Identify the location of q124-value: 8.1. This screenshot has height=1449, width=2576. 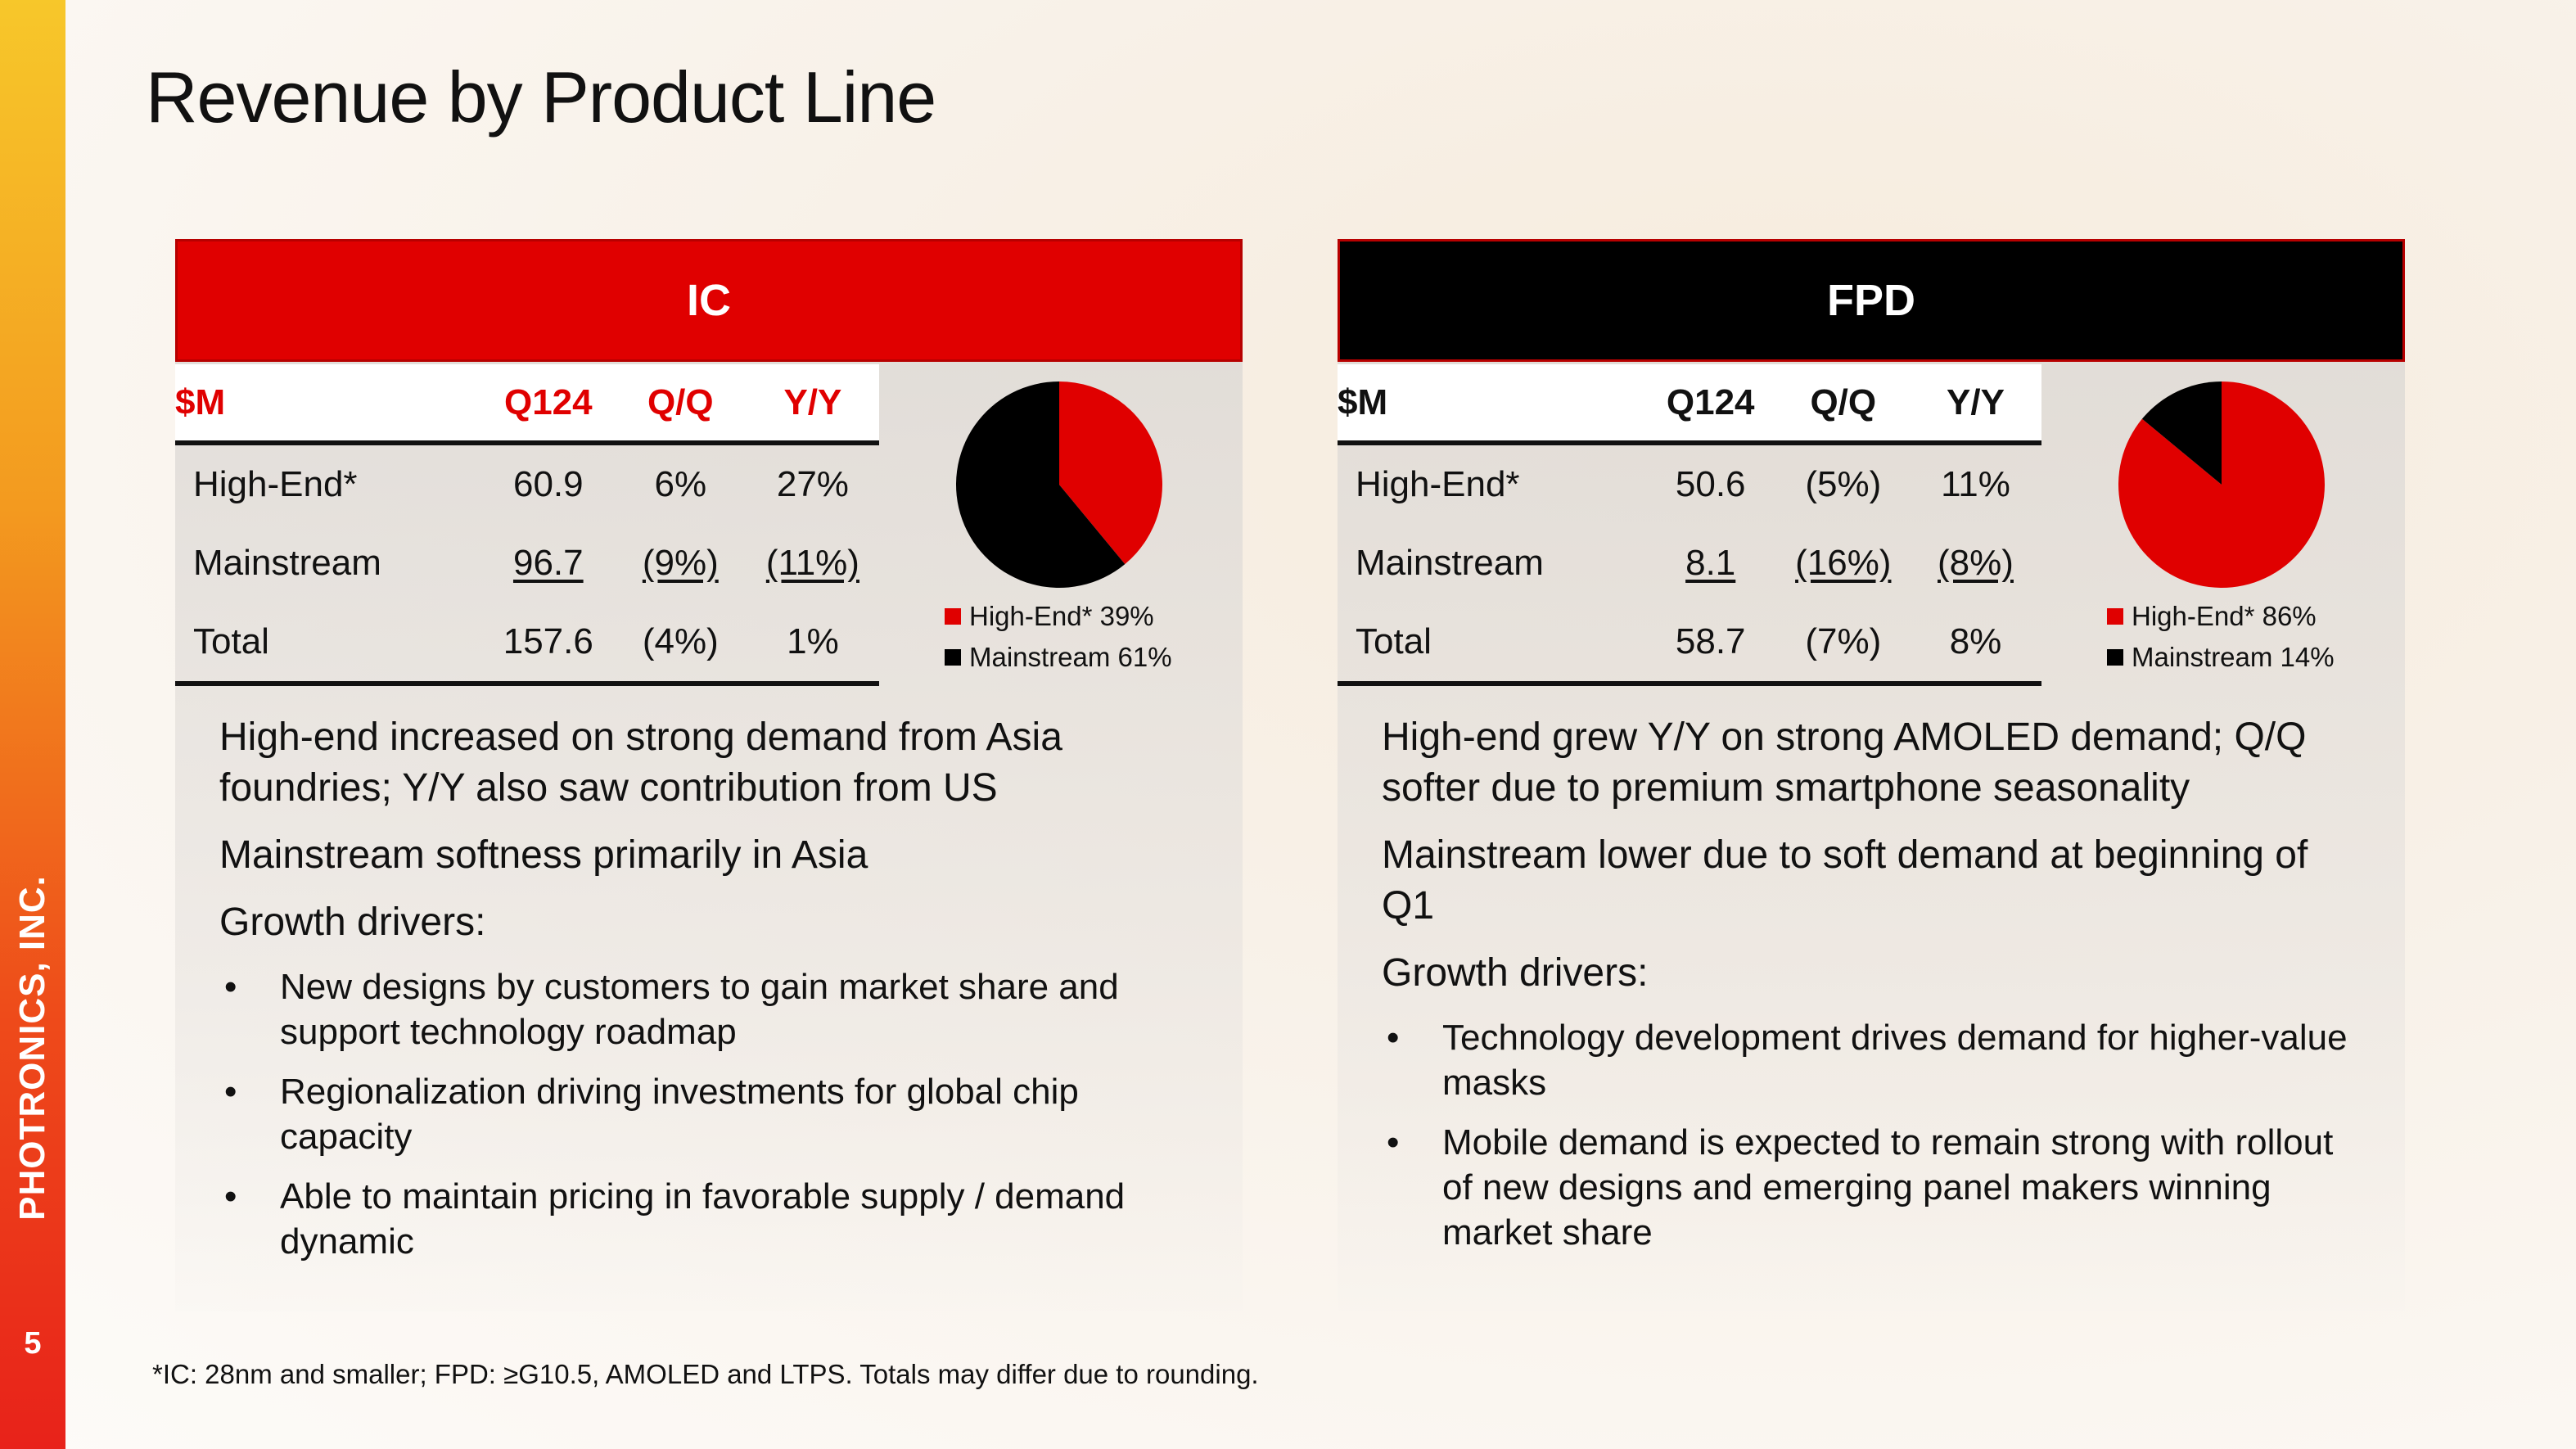
(1710, 563).